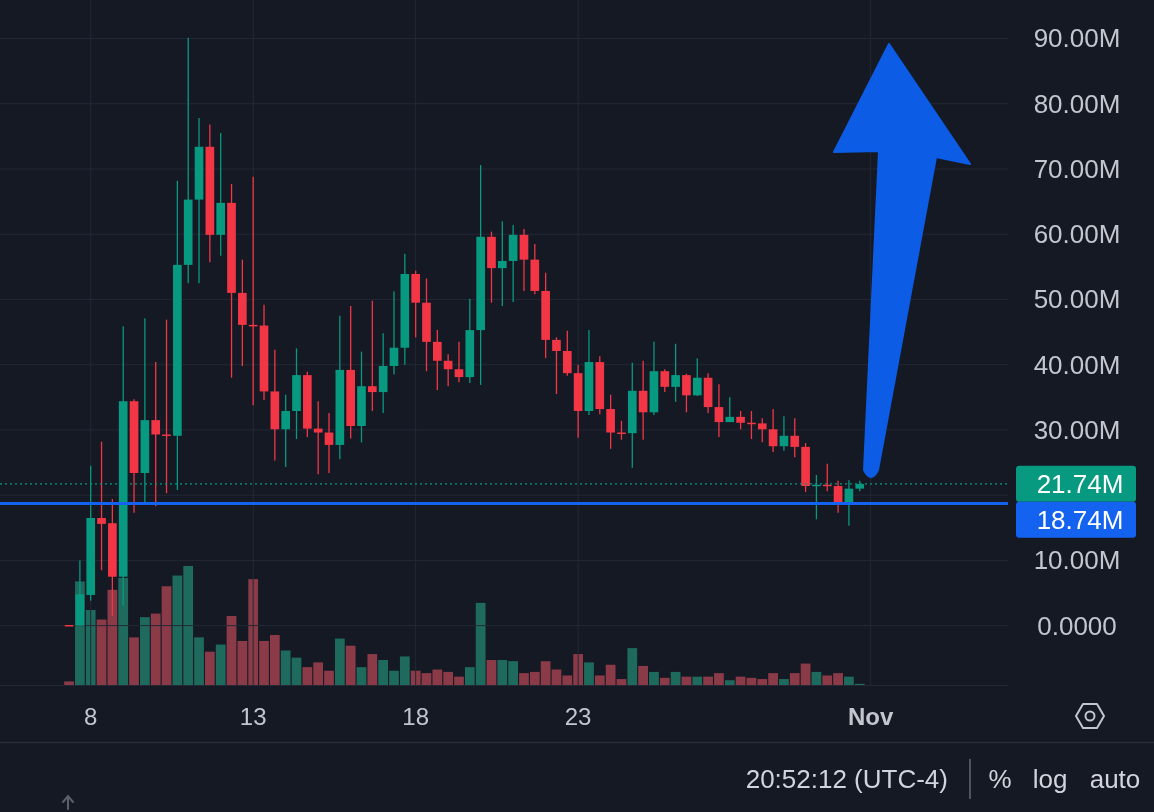 This screenshot has height=812, width=1154. I want to click on text: 20:52:12 (UTC-4), so click(846, 779).